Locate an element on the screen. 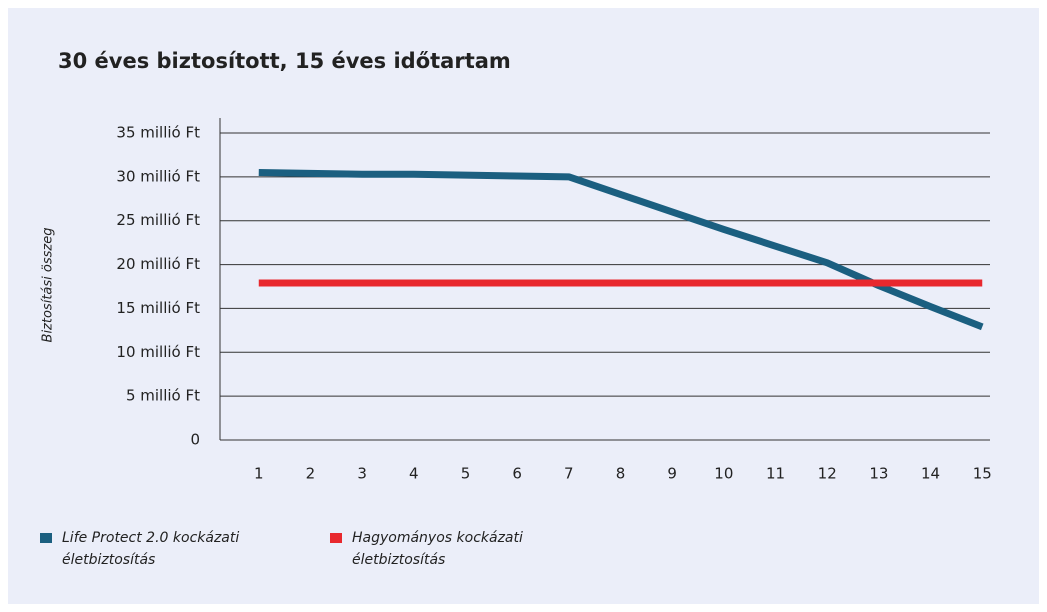 The image size is (1047, 612). x-tick-label: 8 is located at coordinates (621, 474).